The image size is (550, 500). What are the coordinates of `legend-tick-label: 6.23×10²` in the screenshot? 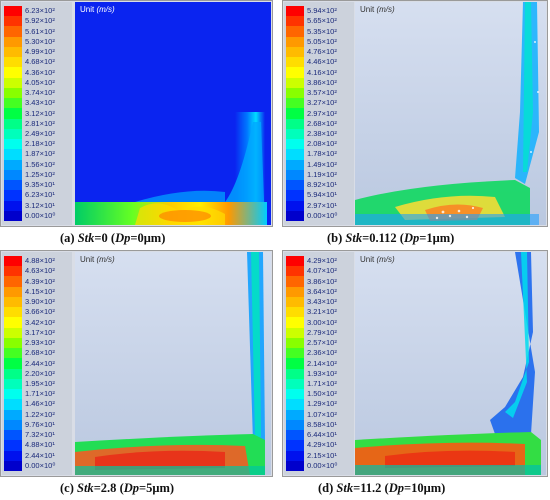 It's located at (40, 11).